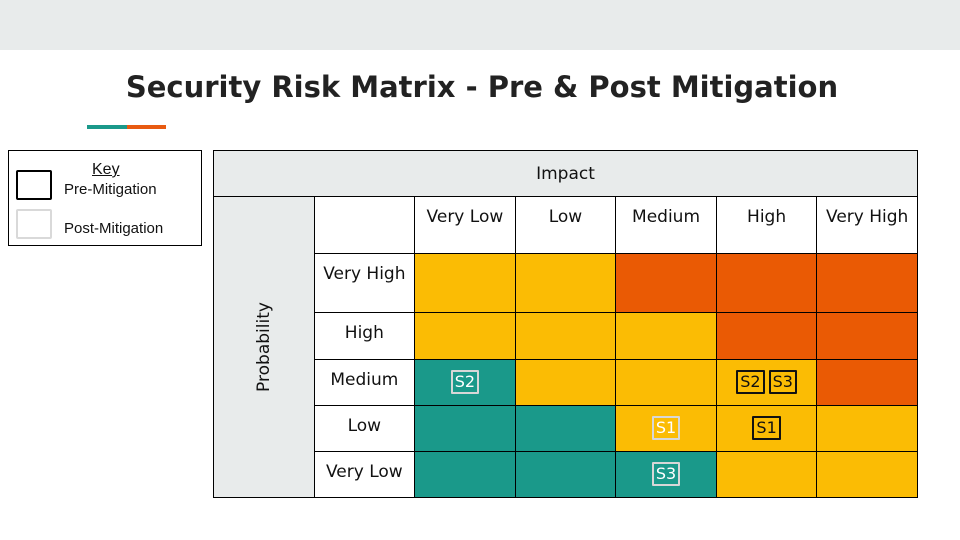 This screenshot has width=960, height=540. I want to click on impact-header: Impact, so click(565, 173).